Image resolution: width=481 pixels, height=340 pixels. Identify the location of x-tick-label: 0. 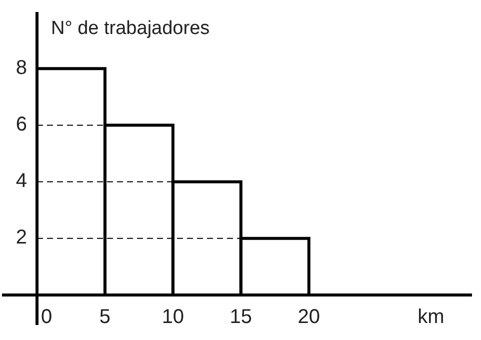
(46, 317).